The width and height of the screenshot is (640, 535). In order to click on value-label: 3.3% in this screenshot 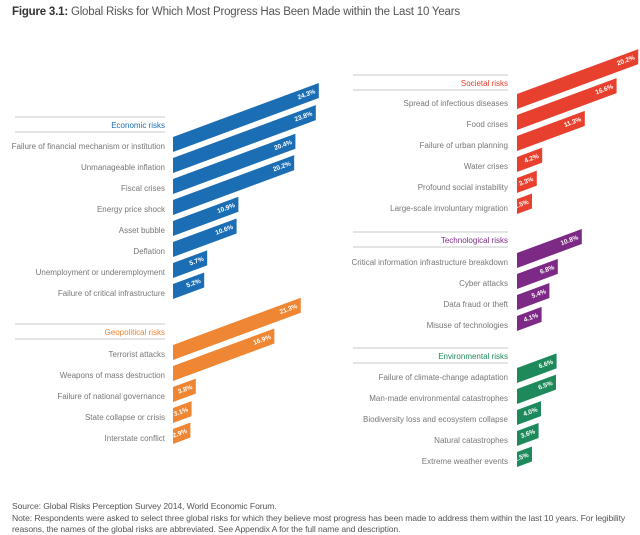, I will do `click(526, 182)`.